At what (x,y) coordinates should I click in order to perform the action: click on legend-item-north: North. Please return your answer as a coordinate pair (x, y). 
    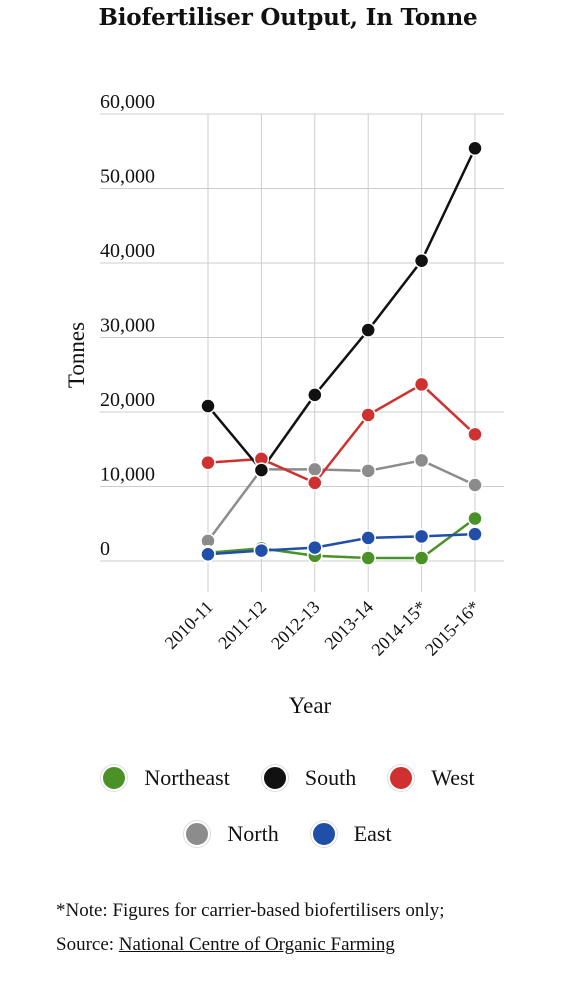
    Looking at the image, I should click on (231, 834).